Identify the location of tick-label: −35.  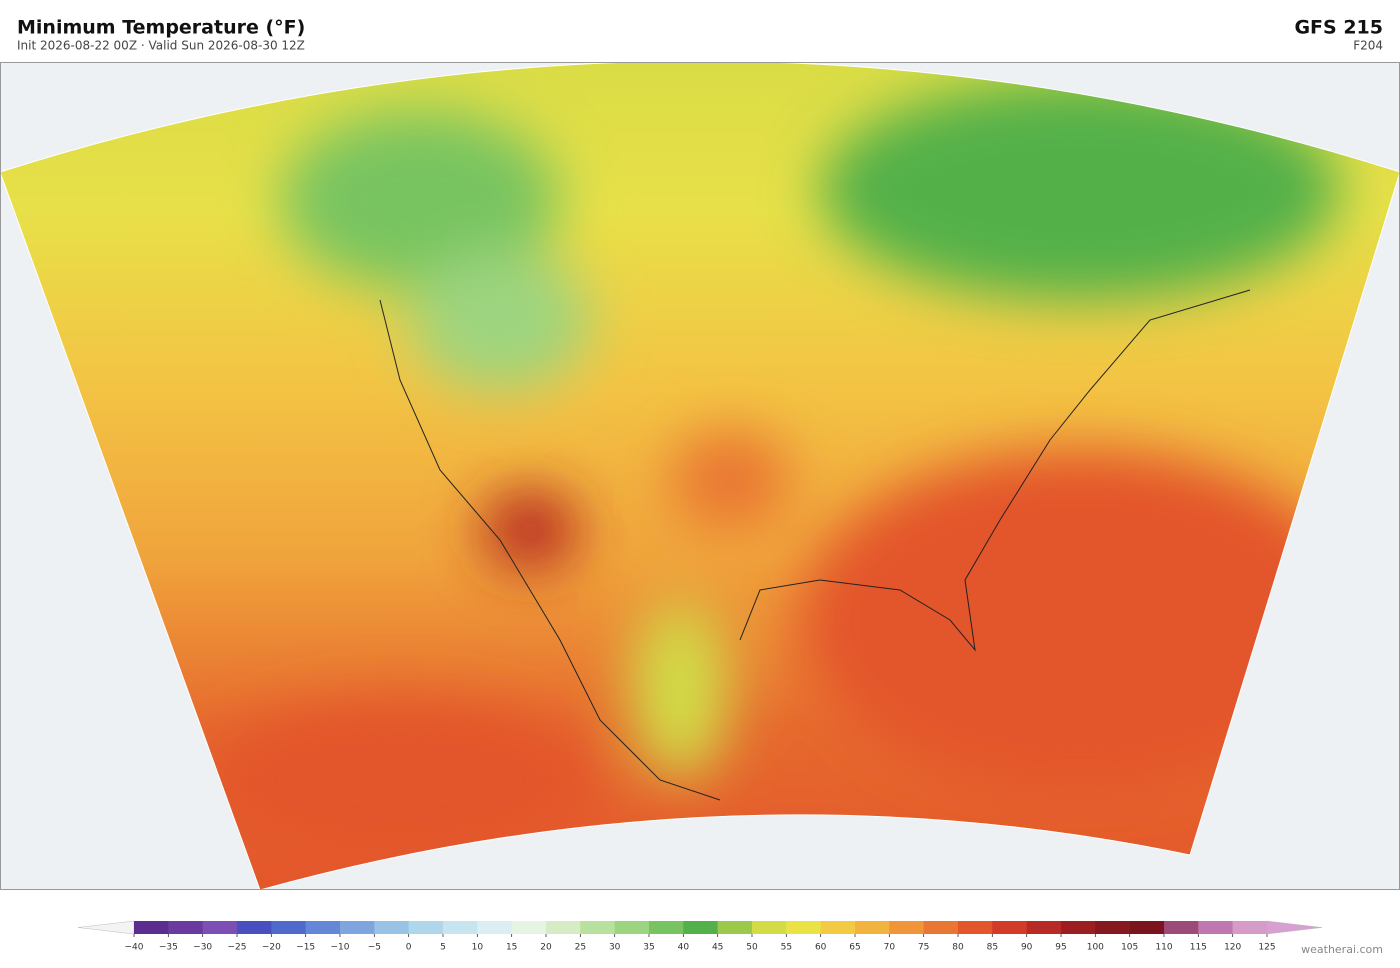
(168, 948).